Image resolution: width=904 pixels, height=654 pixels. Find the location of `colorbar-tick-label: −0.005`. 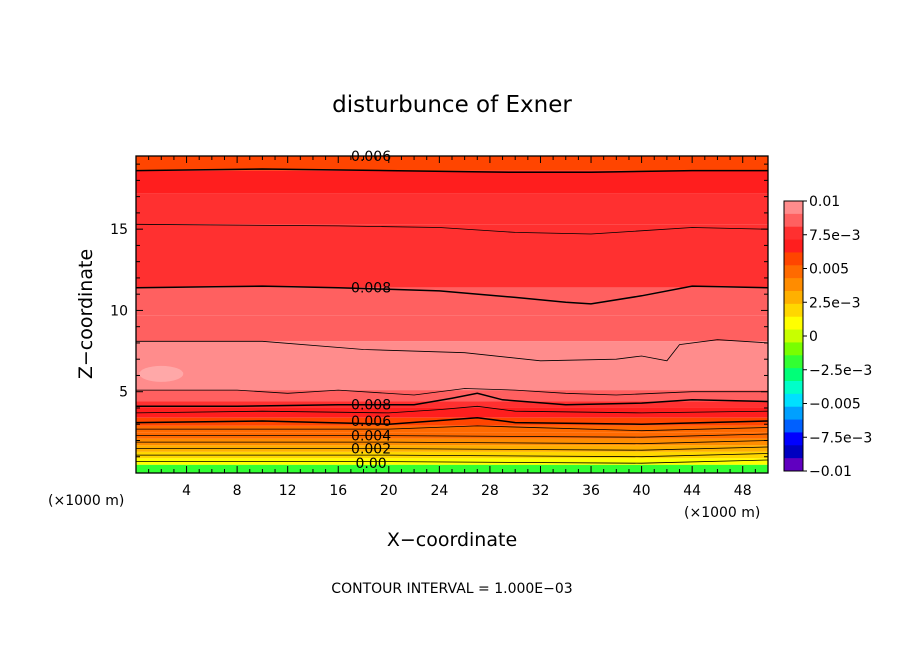

colorbar-tick-label: −0.005 is located at coordinates (835, 405).